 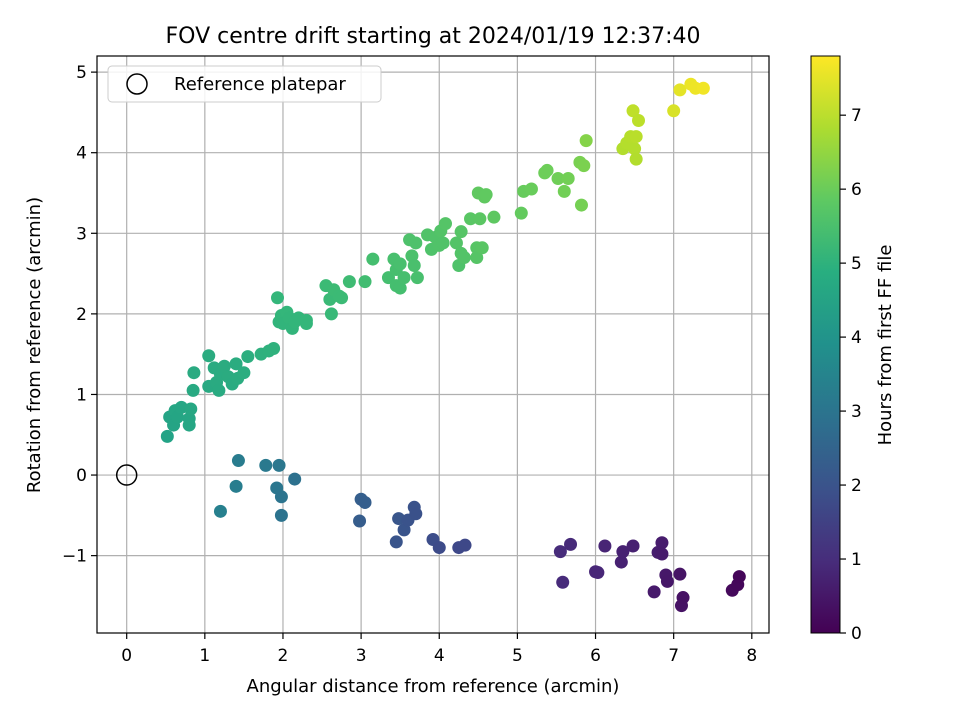 I want to click on y-tick-label: 0, so click(x=81, y=476).